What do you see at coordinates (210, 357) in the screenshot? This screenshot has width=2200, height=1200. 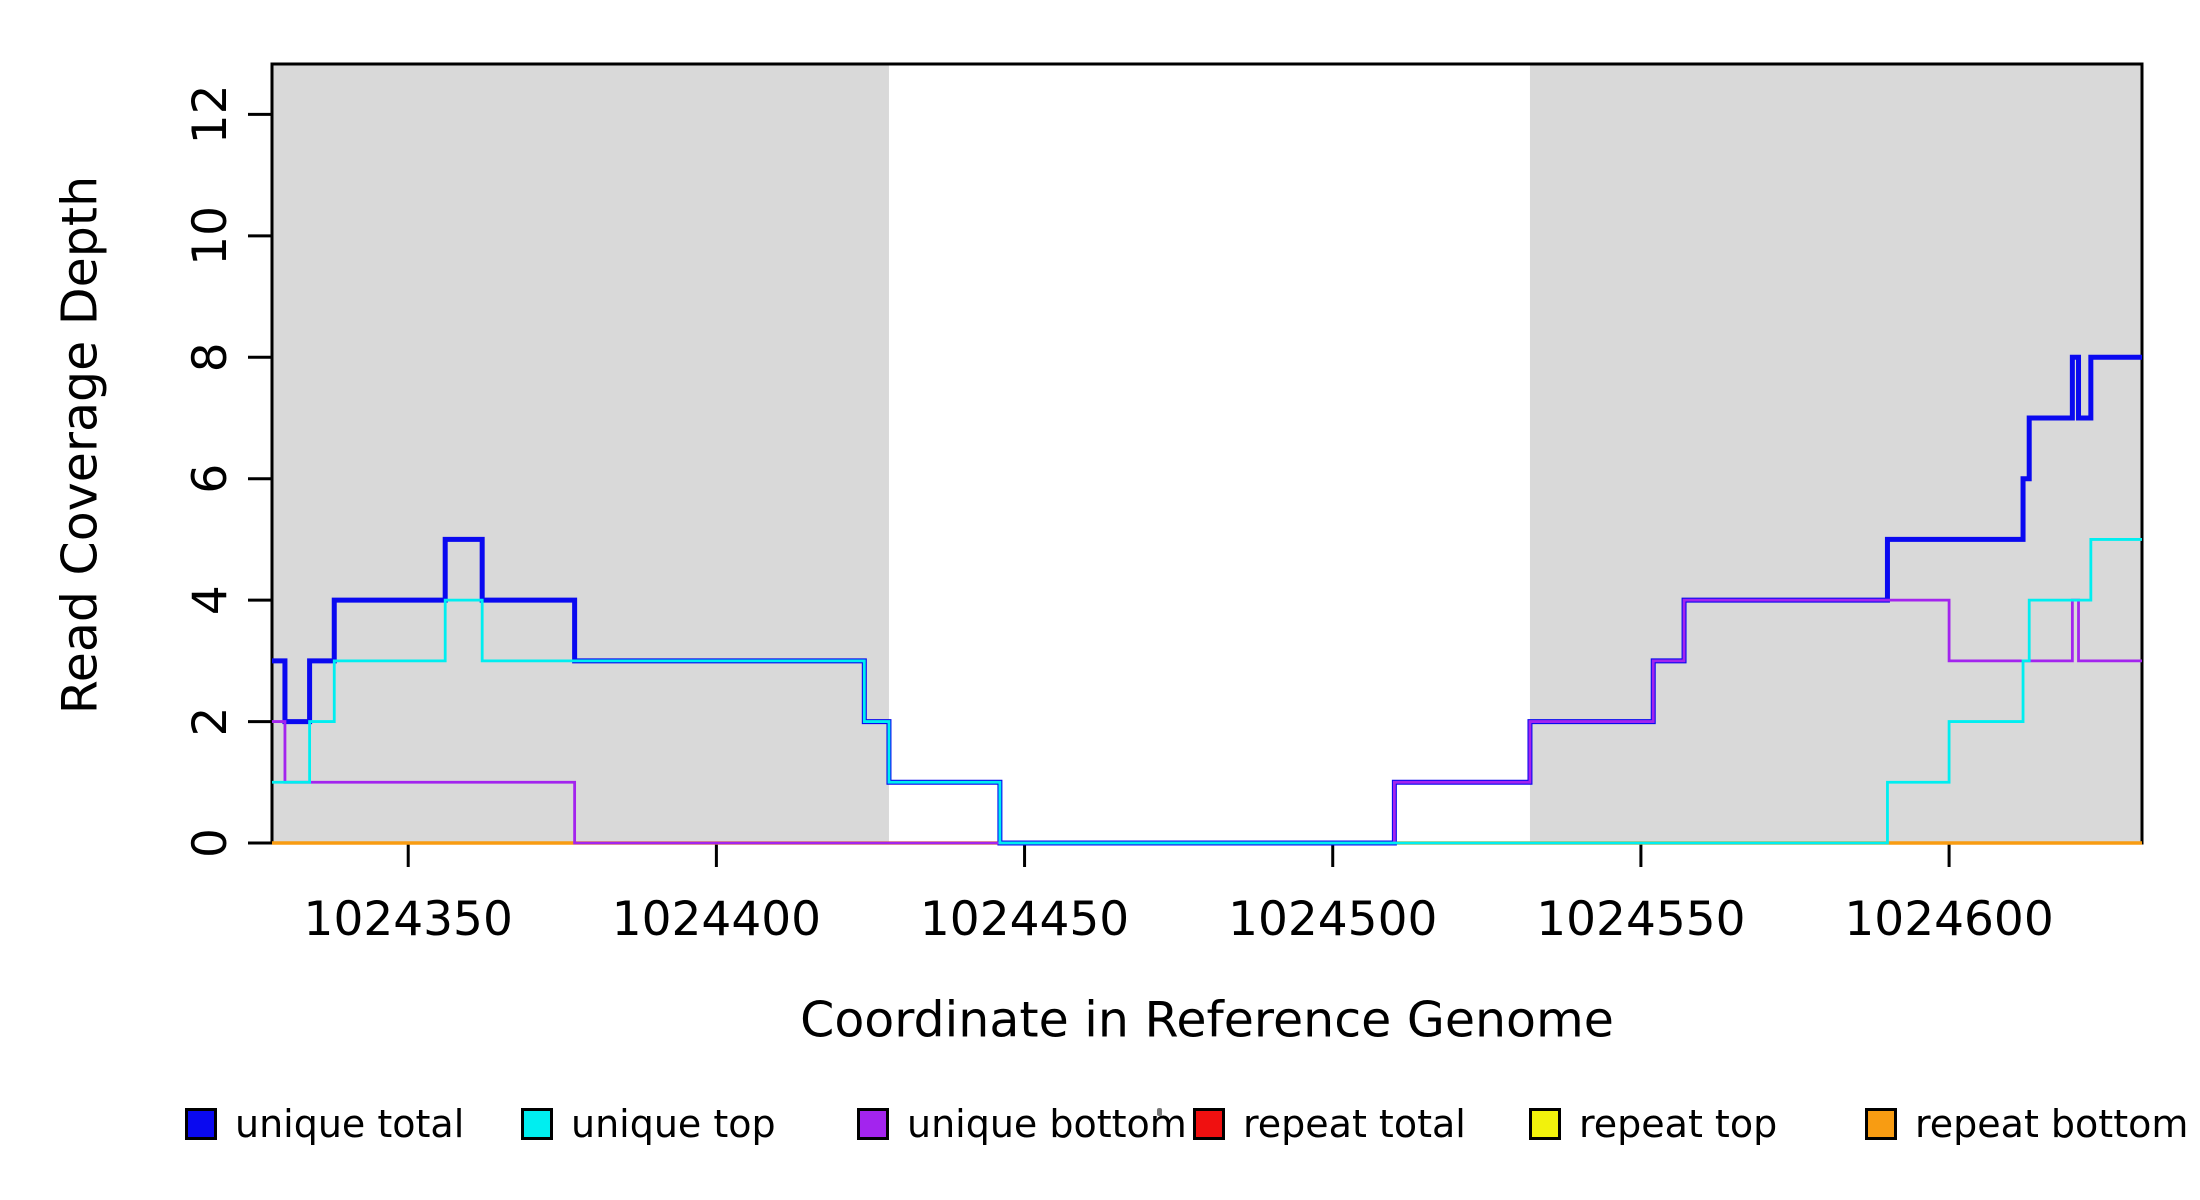 I see `y-axis-tick-label: 8` at bounding box center [210, 357].